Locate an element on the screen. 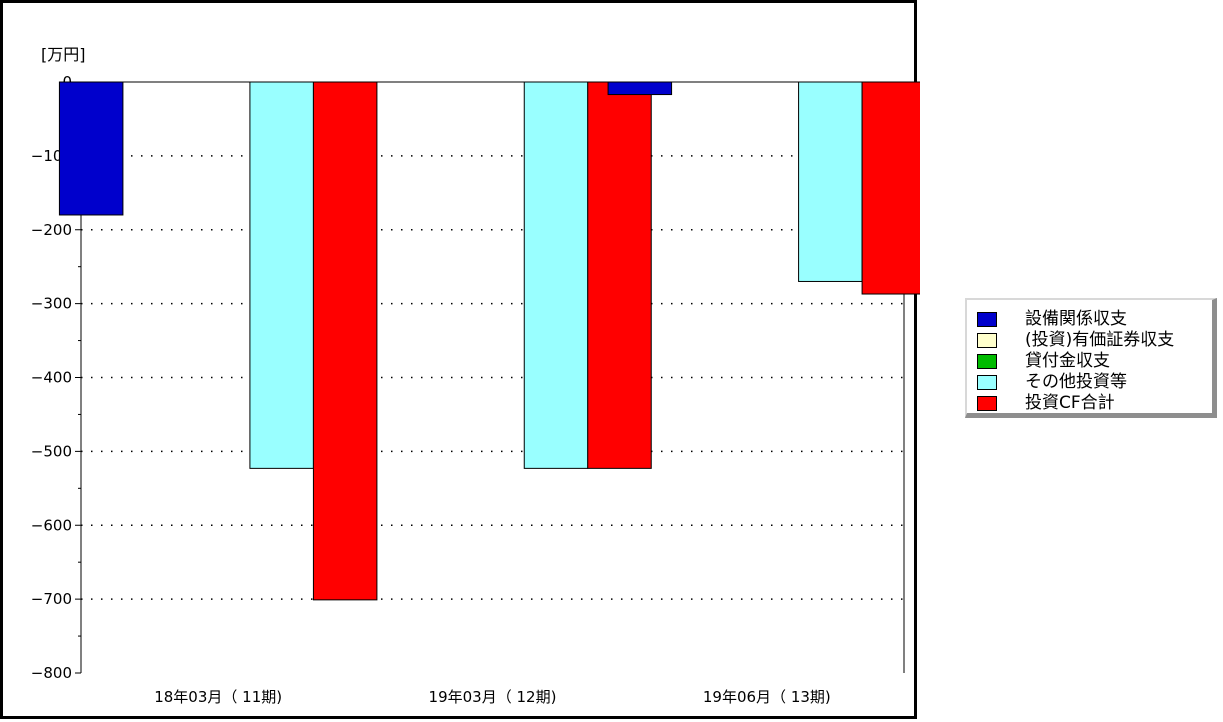  chart-legend: 設備関係収支 (投資)有価証券収支 貸付金収支 その他投資等 投資CF合計 is located at coordinates (1091, 358).